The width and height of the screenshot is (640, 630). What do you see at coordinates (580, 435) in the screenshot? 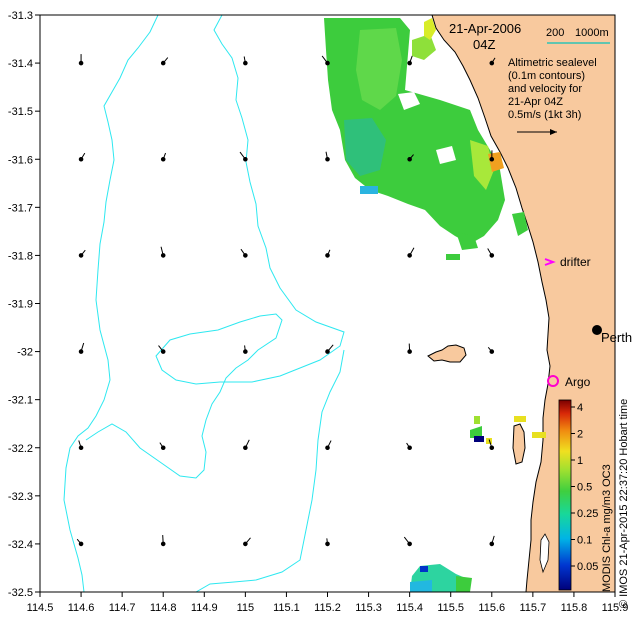
I see `colorbar-tick-label: 2` at bounding box center [580, 435].